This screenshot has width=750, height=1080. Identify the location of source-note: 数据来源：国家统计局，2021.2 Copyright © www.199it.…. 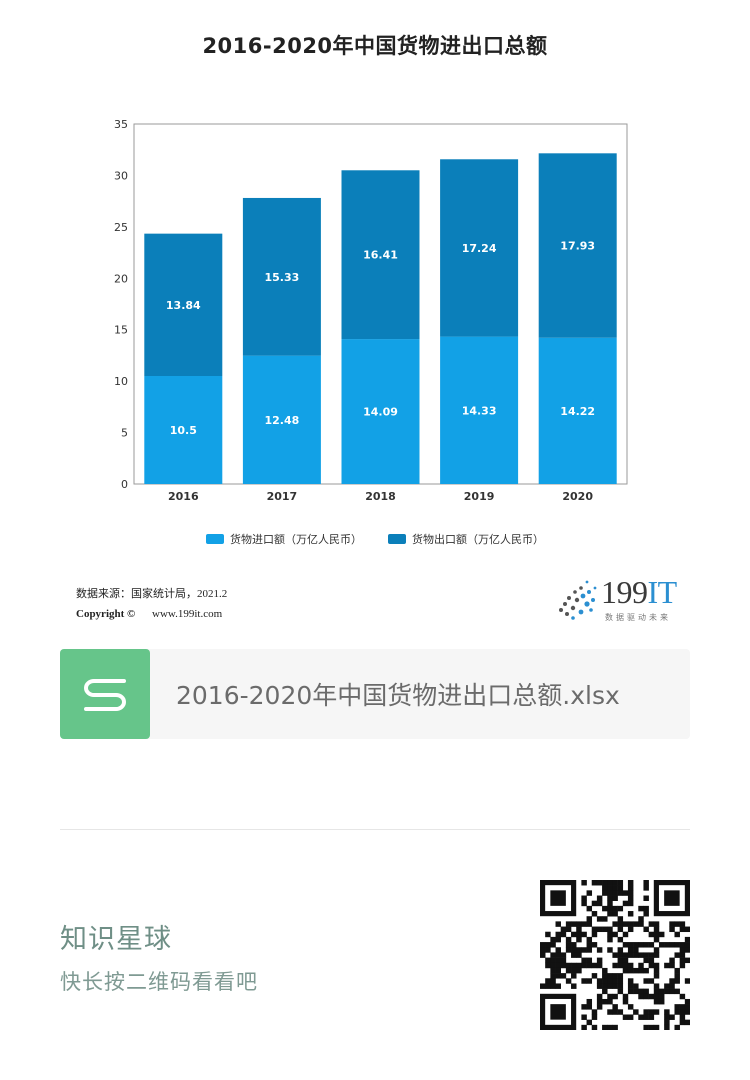
(151, 604).